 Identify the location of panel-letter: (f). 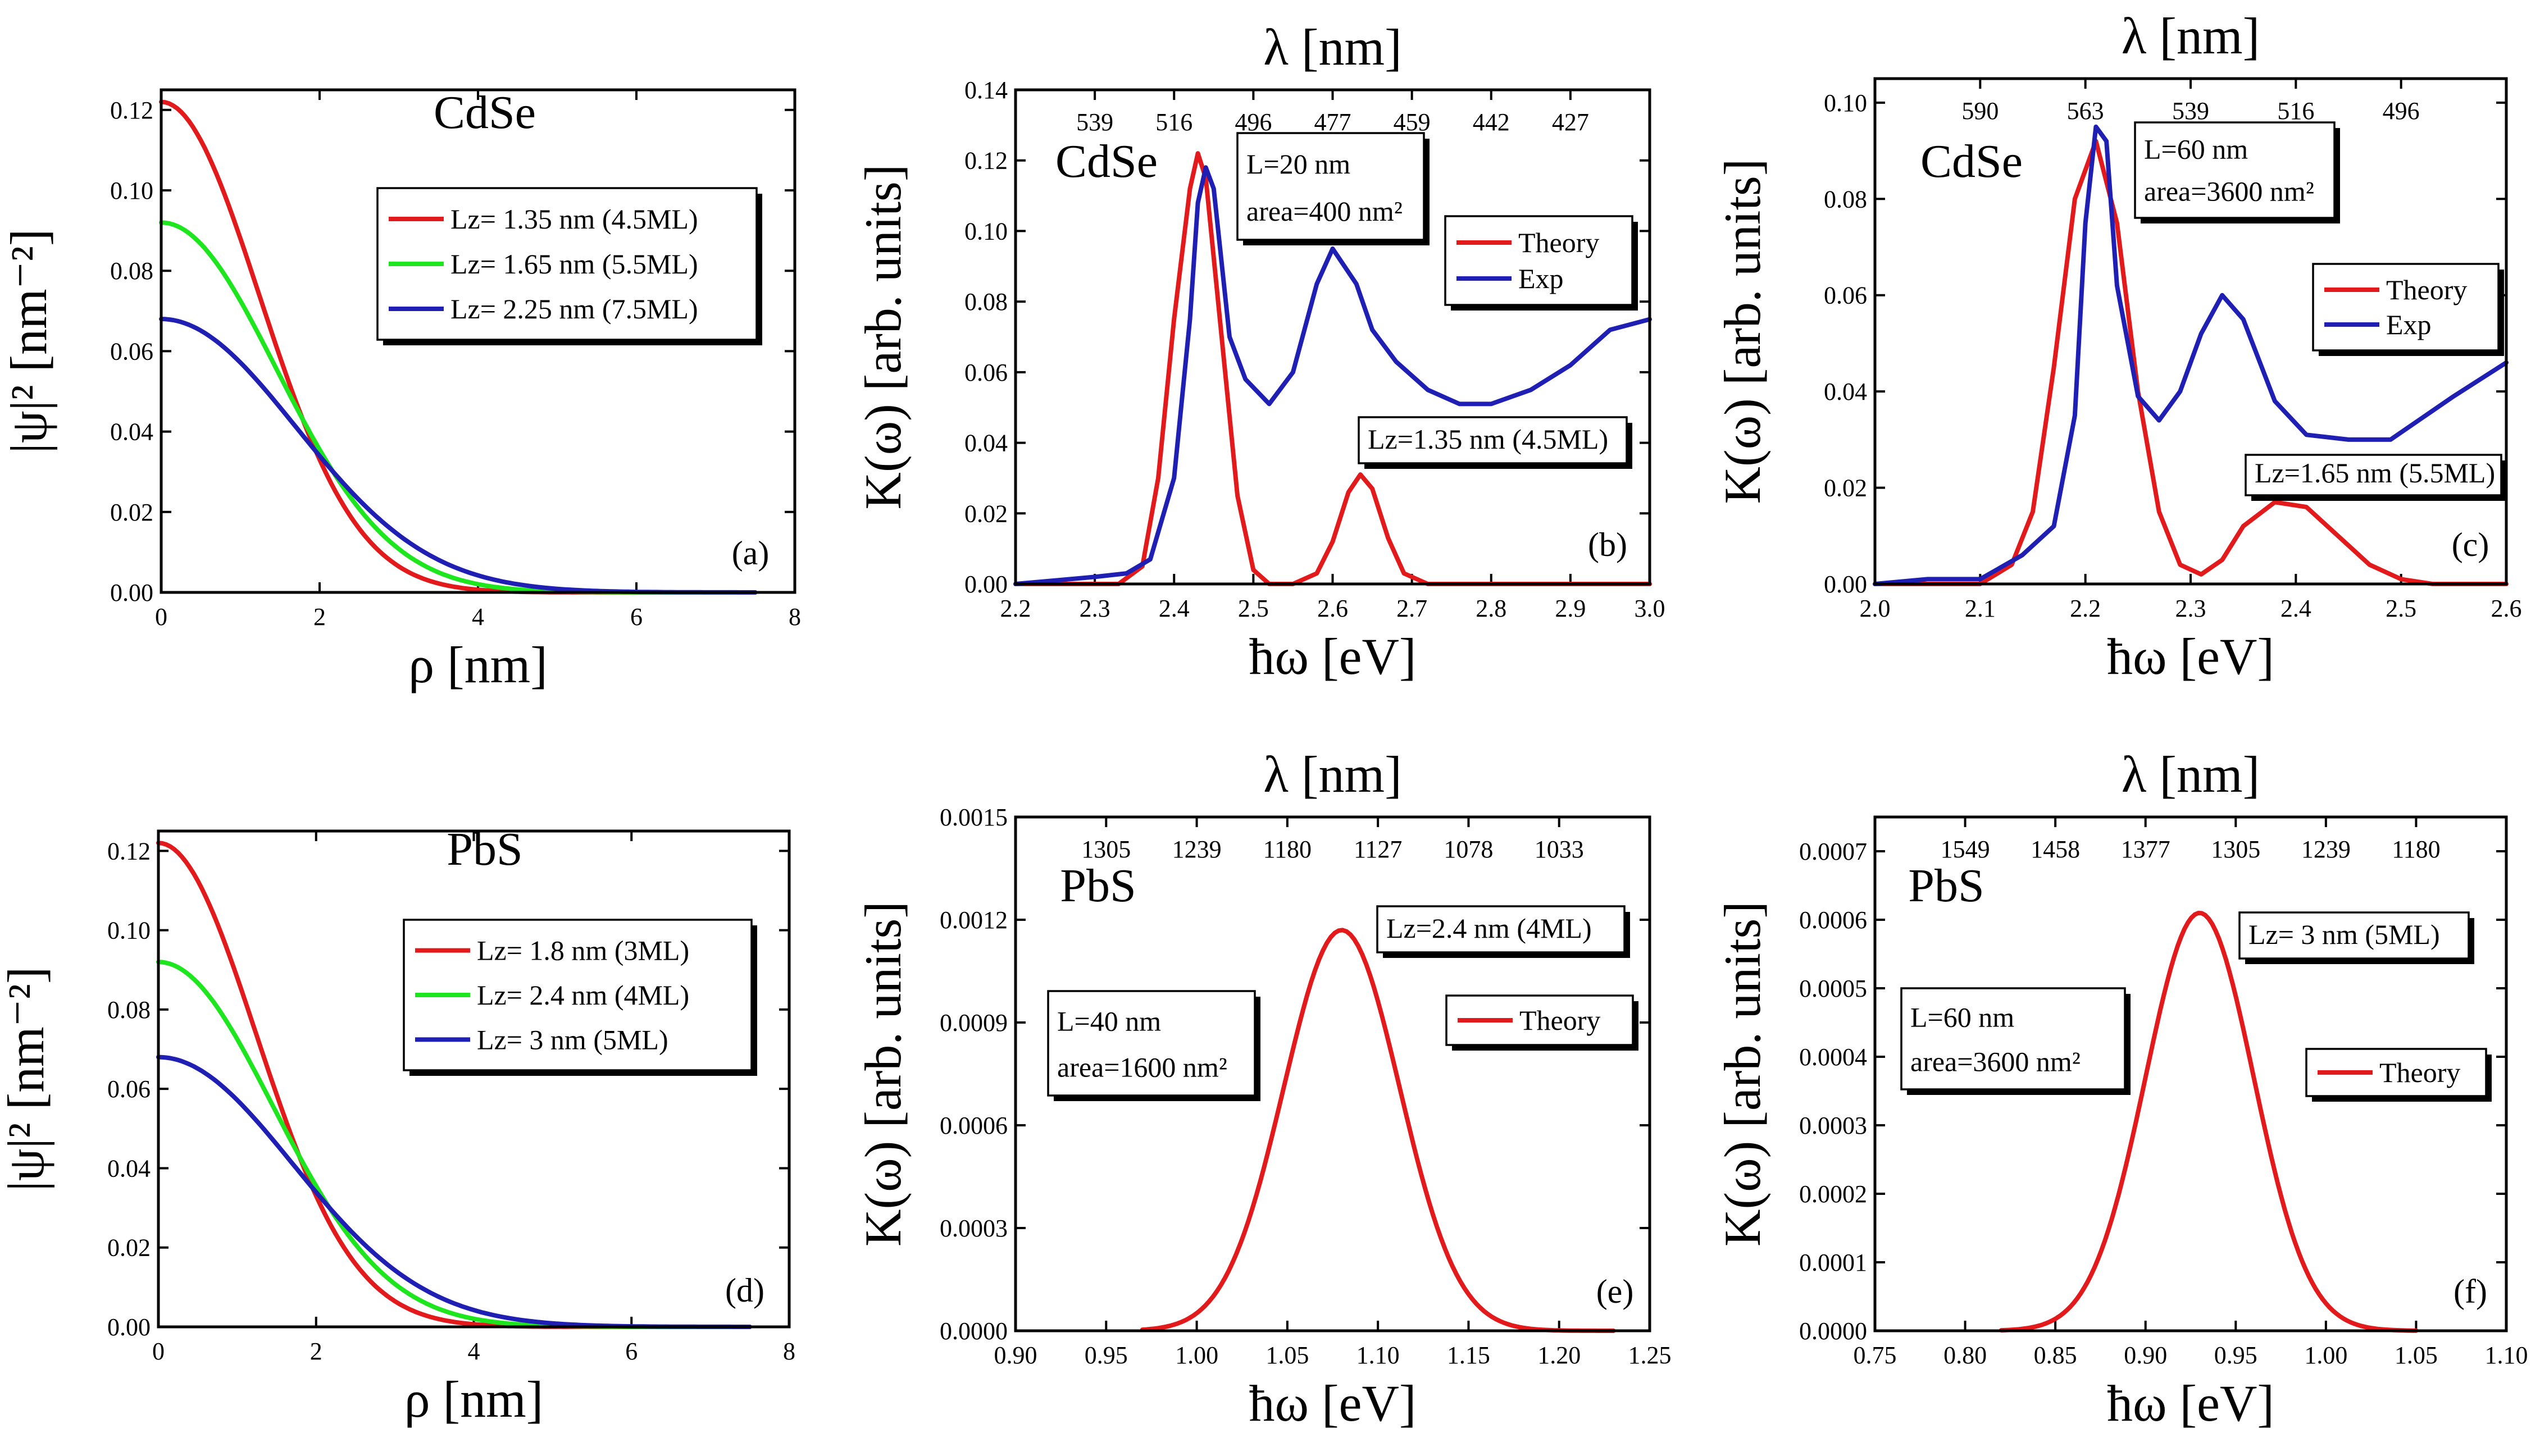
(2470, 1291).